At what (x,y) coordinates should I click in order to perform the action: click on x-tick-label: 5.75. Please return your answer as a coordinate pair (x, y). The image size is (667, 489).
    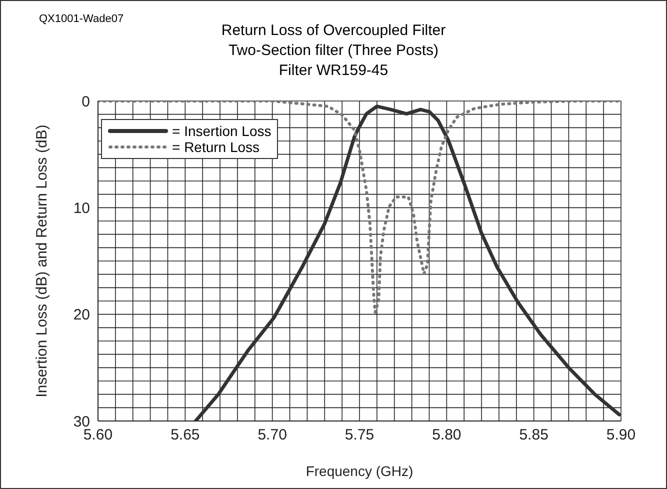
    Looking at the image, I should click on (359, 435).